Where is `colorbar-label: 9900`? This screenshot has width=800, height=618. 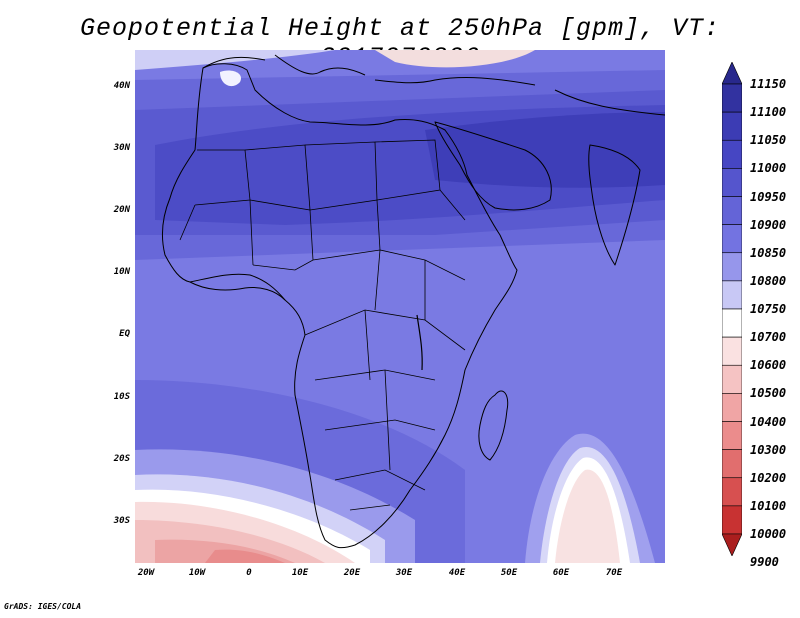
colorbar-label: 9900 is located at coordinates (764, 562).